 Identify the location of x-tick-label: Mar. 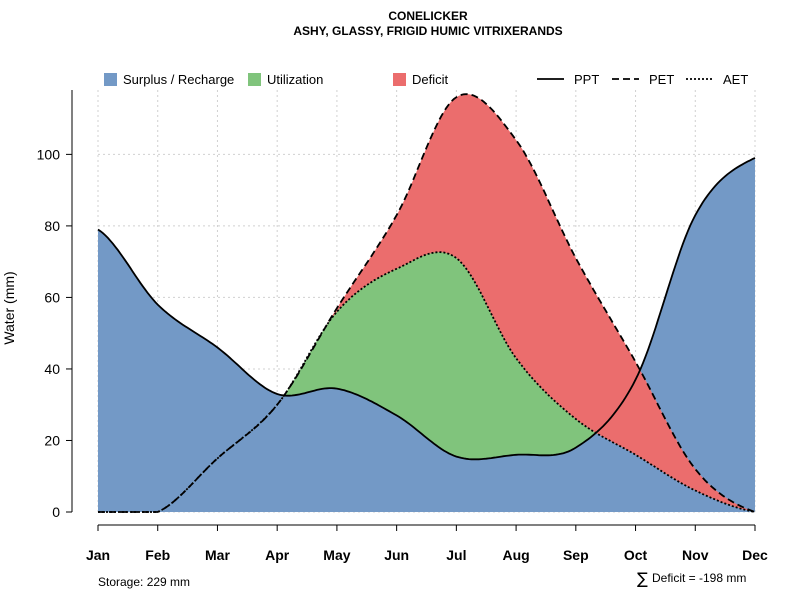
(217, 555).